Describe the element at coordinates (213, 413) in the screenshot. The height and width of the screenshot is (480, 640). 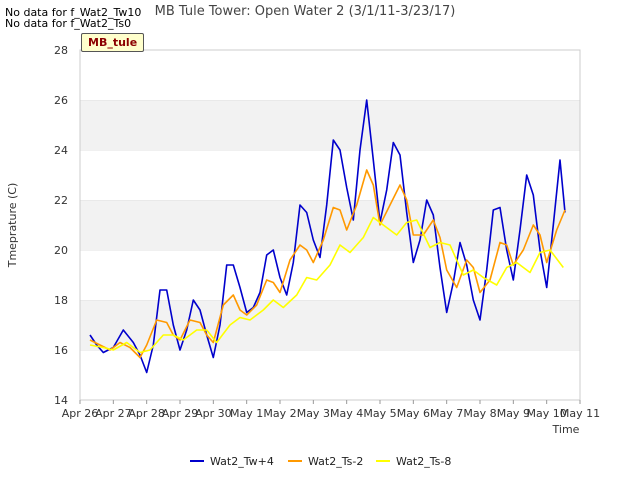
I see `x-tick-label: Apr 30` at that location.